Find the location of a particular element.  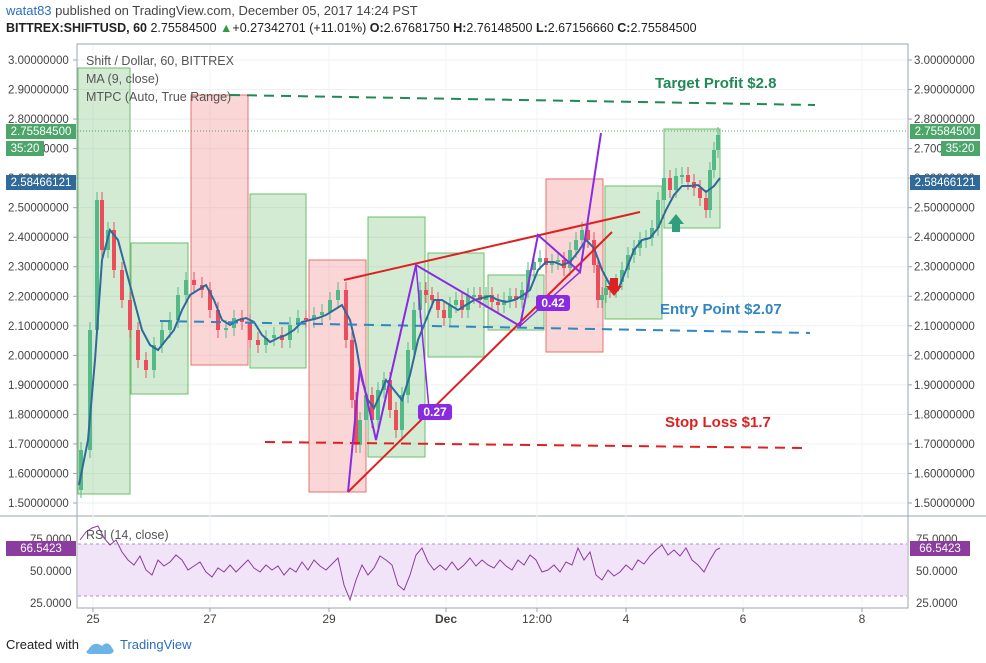

countdown-badge-left-text: 35:20 is located at coordinates (25, 149).